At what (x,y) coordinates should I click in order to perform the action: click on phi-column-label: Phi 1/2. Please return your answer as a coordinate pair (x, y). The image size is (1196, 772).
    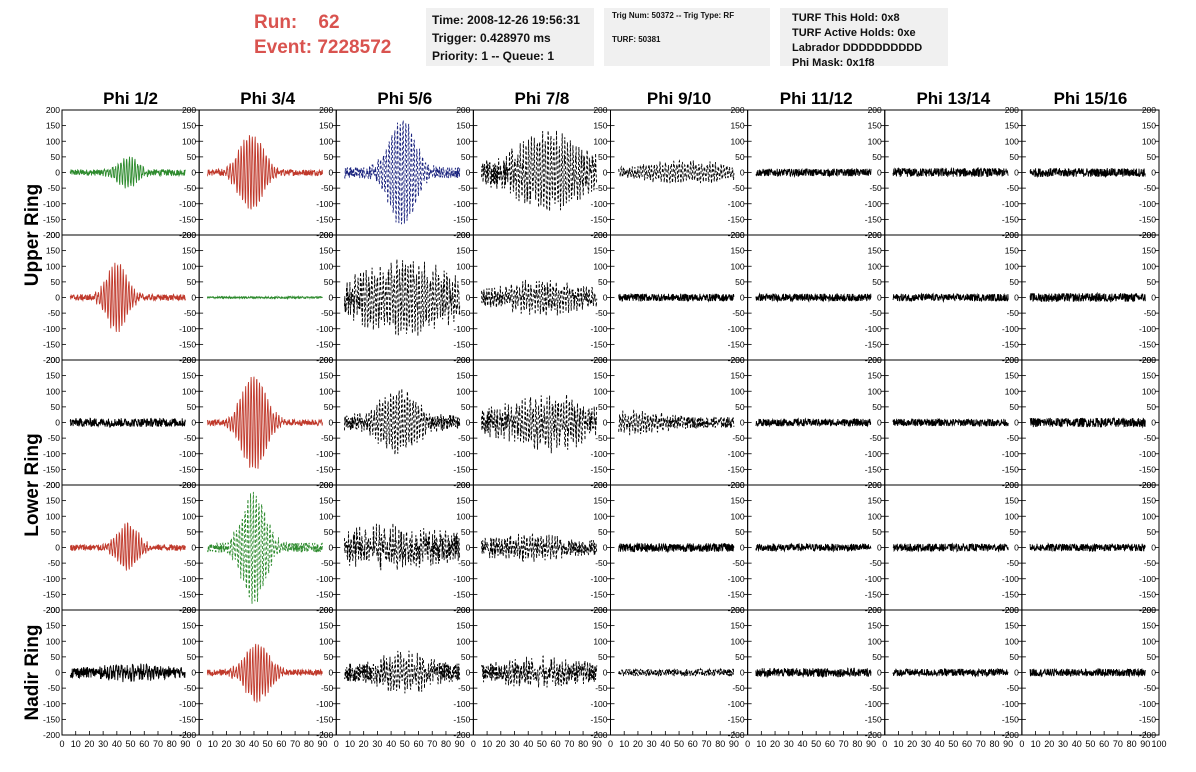
    Looking at the image, I should click on (130, 98).